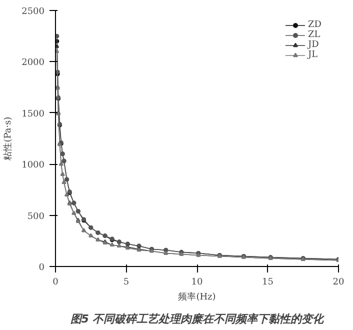 The height and width of the screenshot is (330, 353). I want to click on y-axis-title: 粘性(Pa·s), so click(8, 138).